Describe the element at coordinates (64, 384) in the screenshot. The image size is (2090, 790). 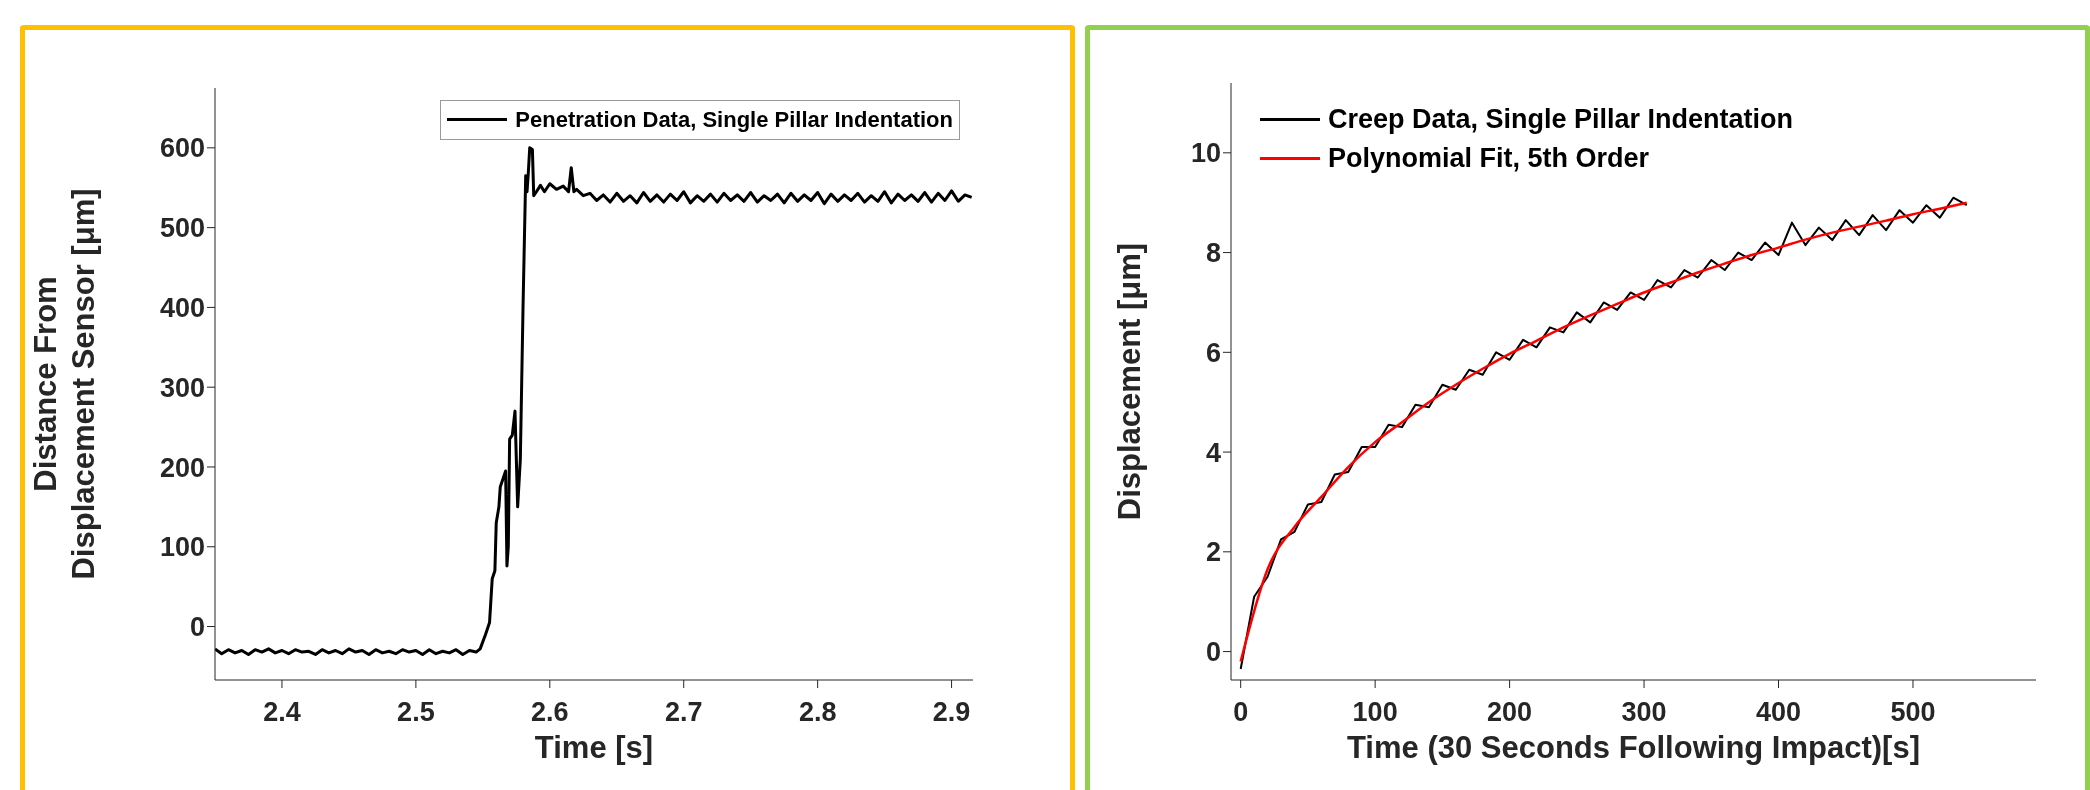
I see `y-axis-title: Distance From Displacement Sensor [μm]` at that location.